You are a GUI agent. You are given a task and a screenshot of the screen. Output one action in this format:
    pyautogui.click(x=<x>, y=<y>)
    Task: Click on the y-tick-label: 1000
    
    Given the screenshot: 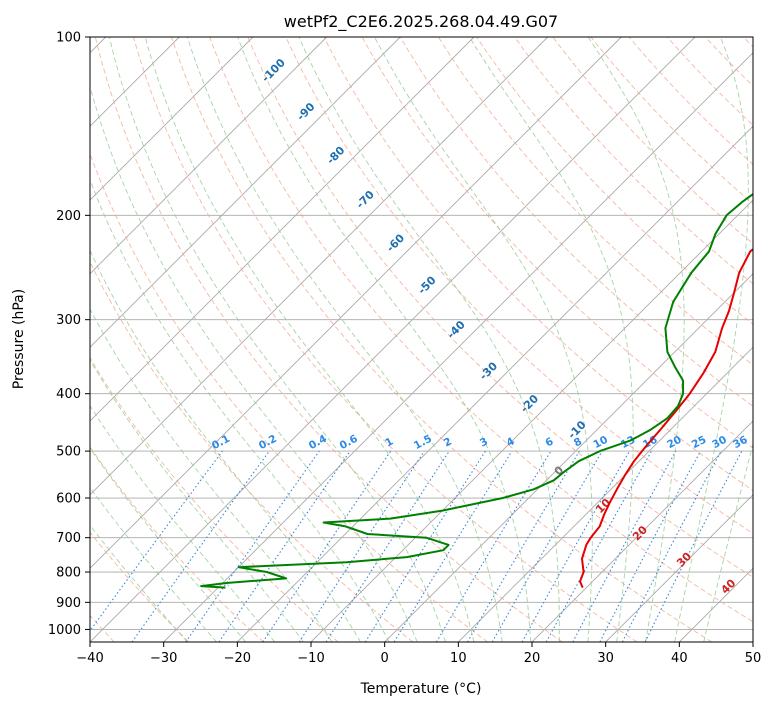 What is the action you would take?
    pyautogui.click(x=64, y=630)
    